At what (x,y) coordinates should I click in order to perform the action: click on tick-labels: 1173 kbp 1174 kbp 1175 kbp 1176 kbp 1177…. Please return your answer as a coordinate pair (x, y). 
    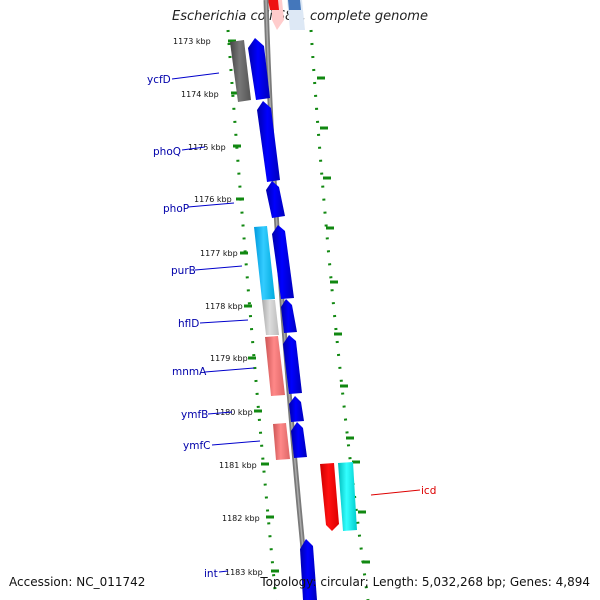
    Looking at the image, I should click on (218, 307).